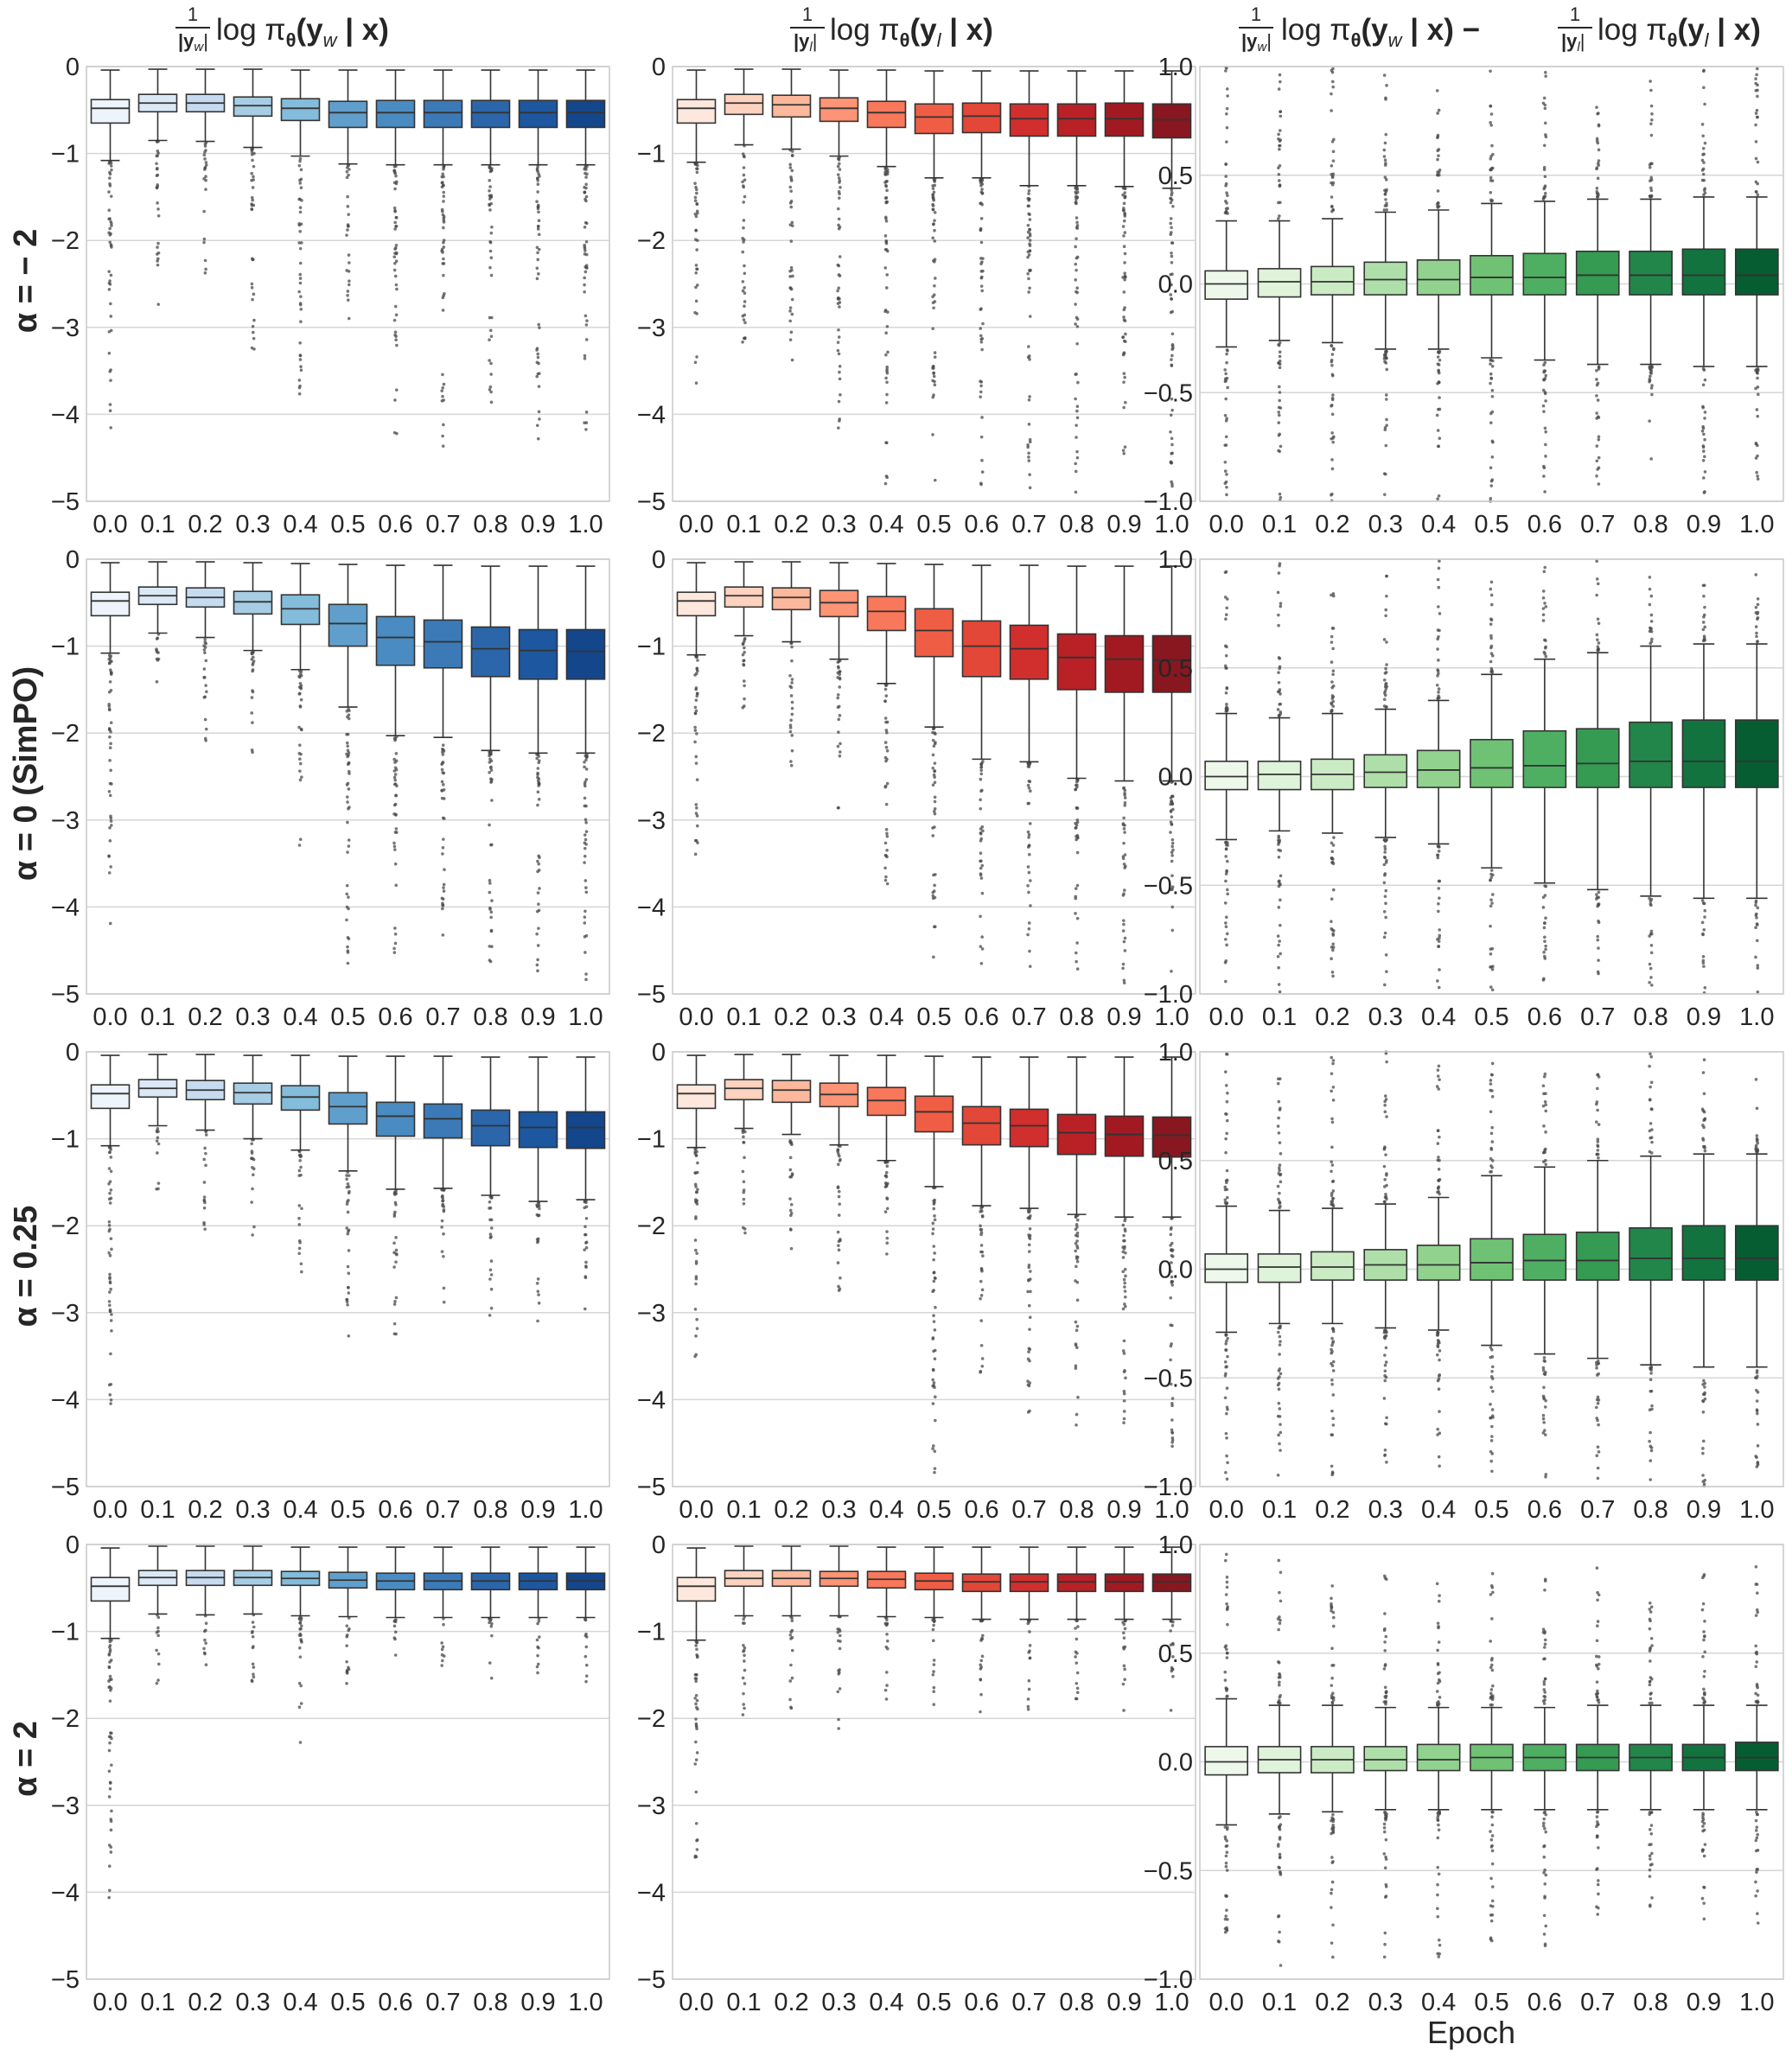 This screenshot has height=2057, width=1792. I want to click on box-0.6, so click(1545, 282).